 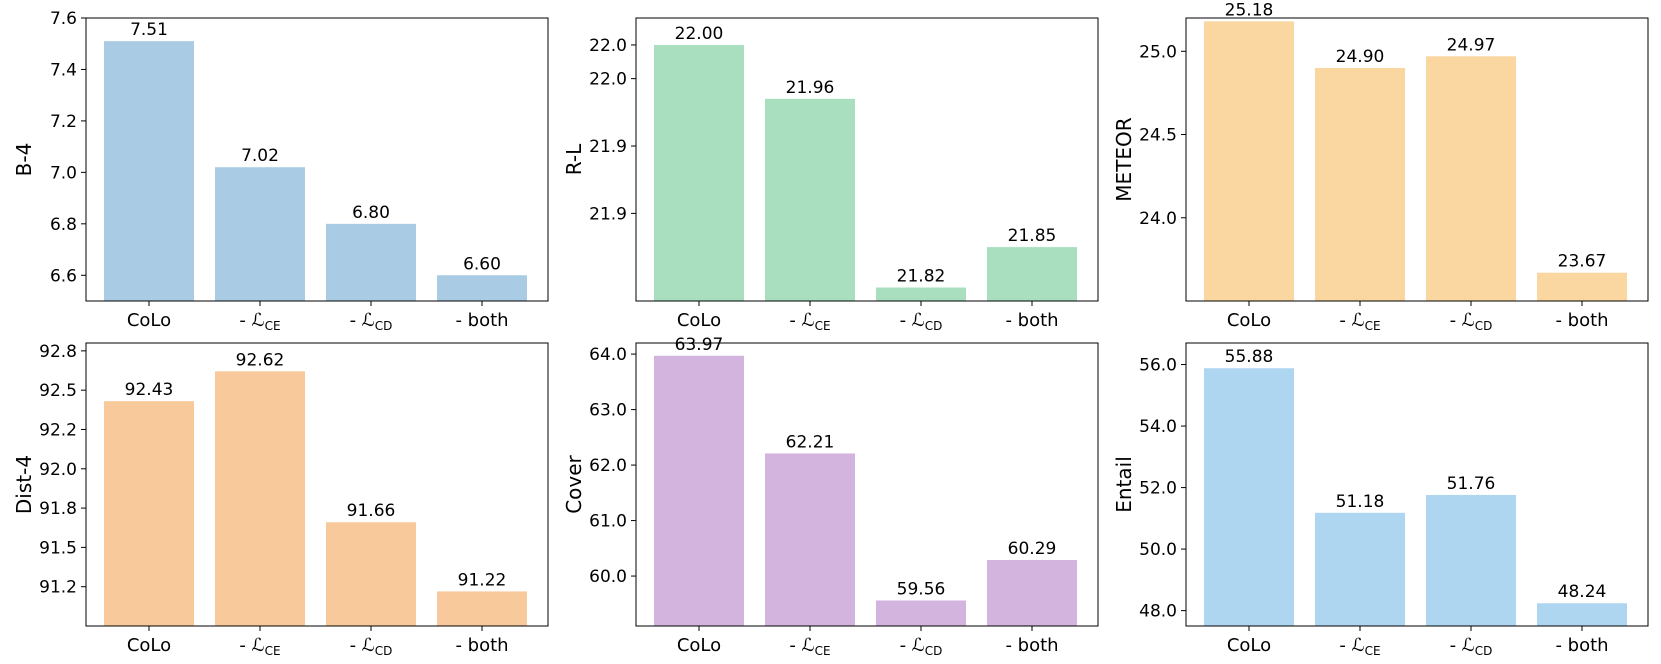 I want to click on y-tick-label-6-4: 54.0, so click(x=1158, y=427).